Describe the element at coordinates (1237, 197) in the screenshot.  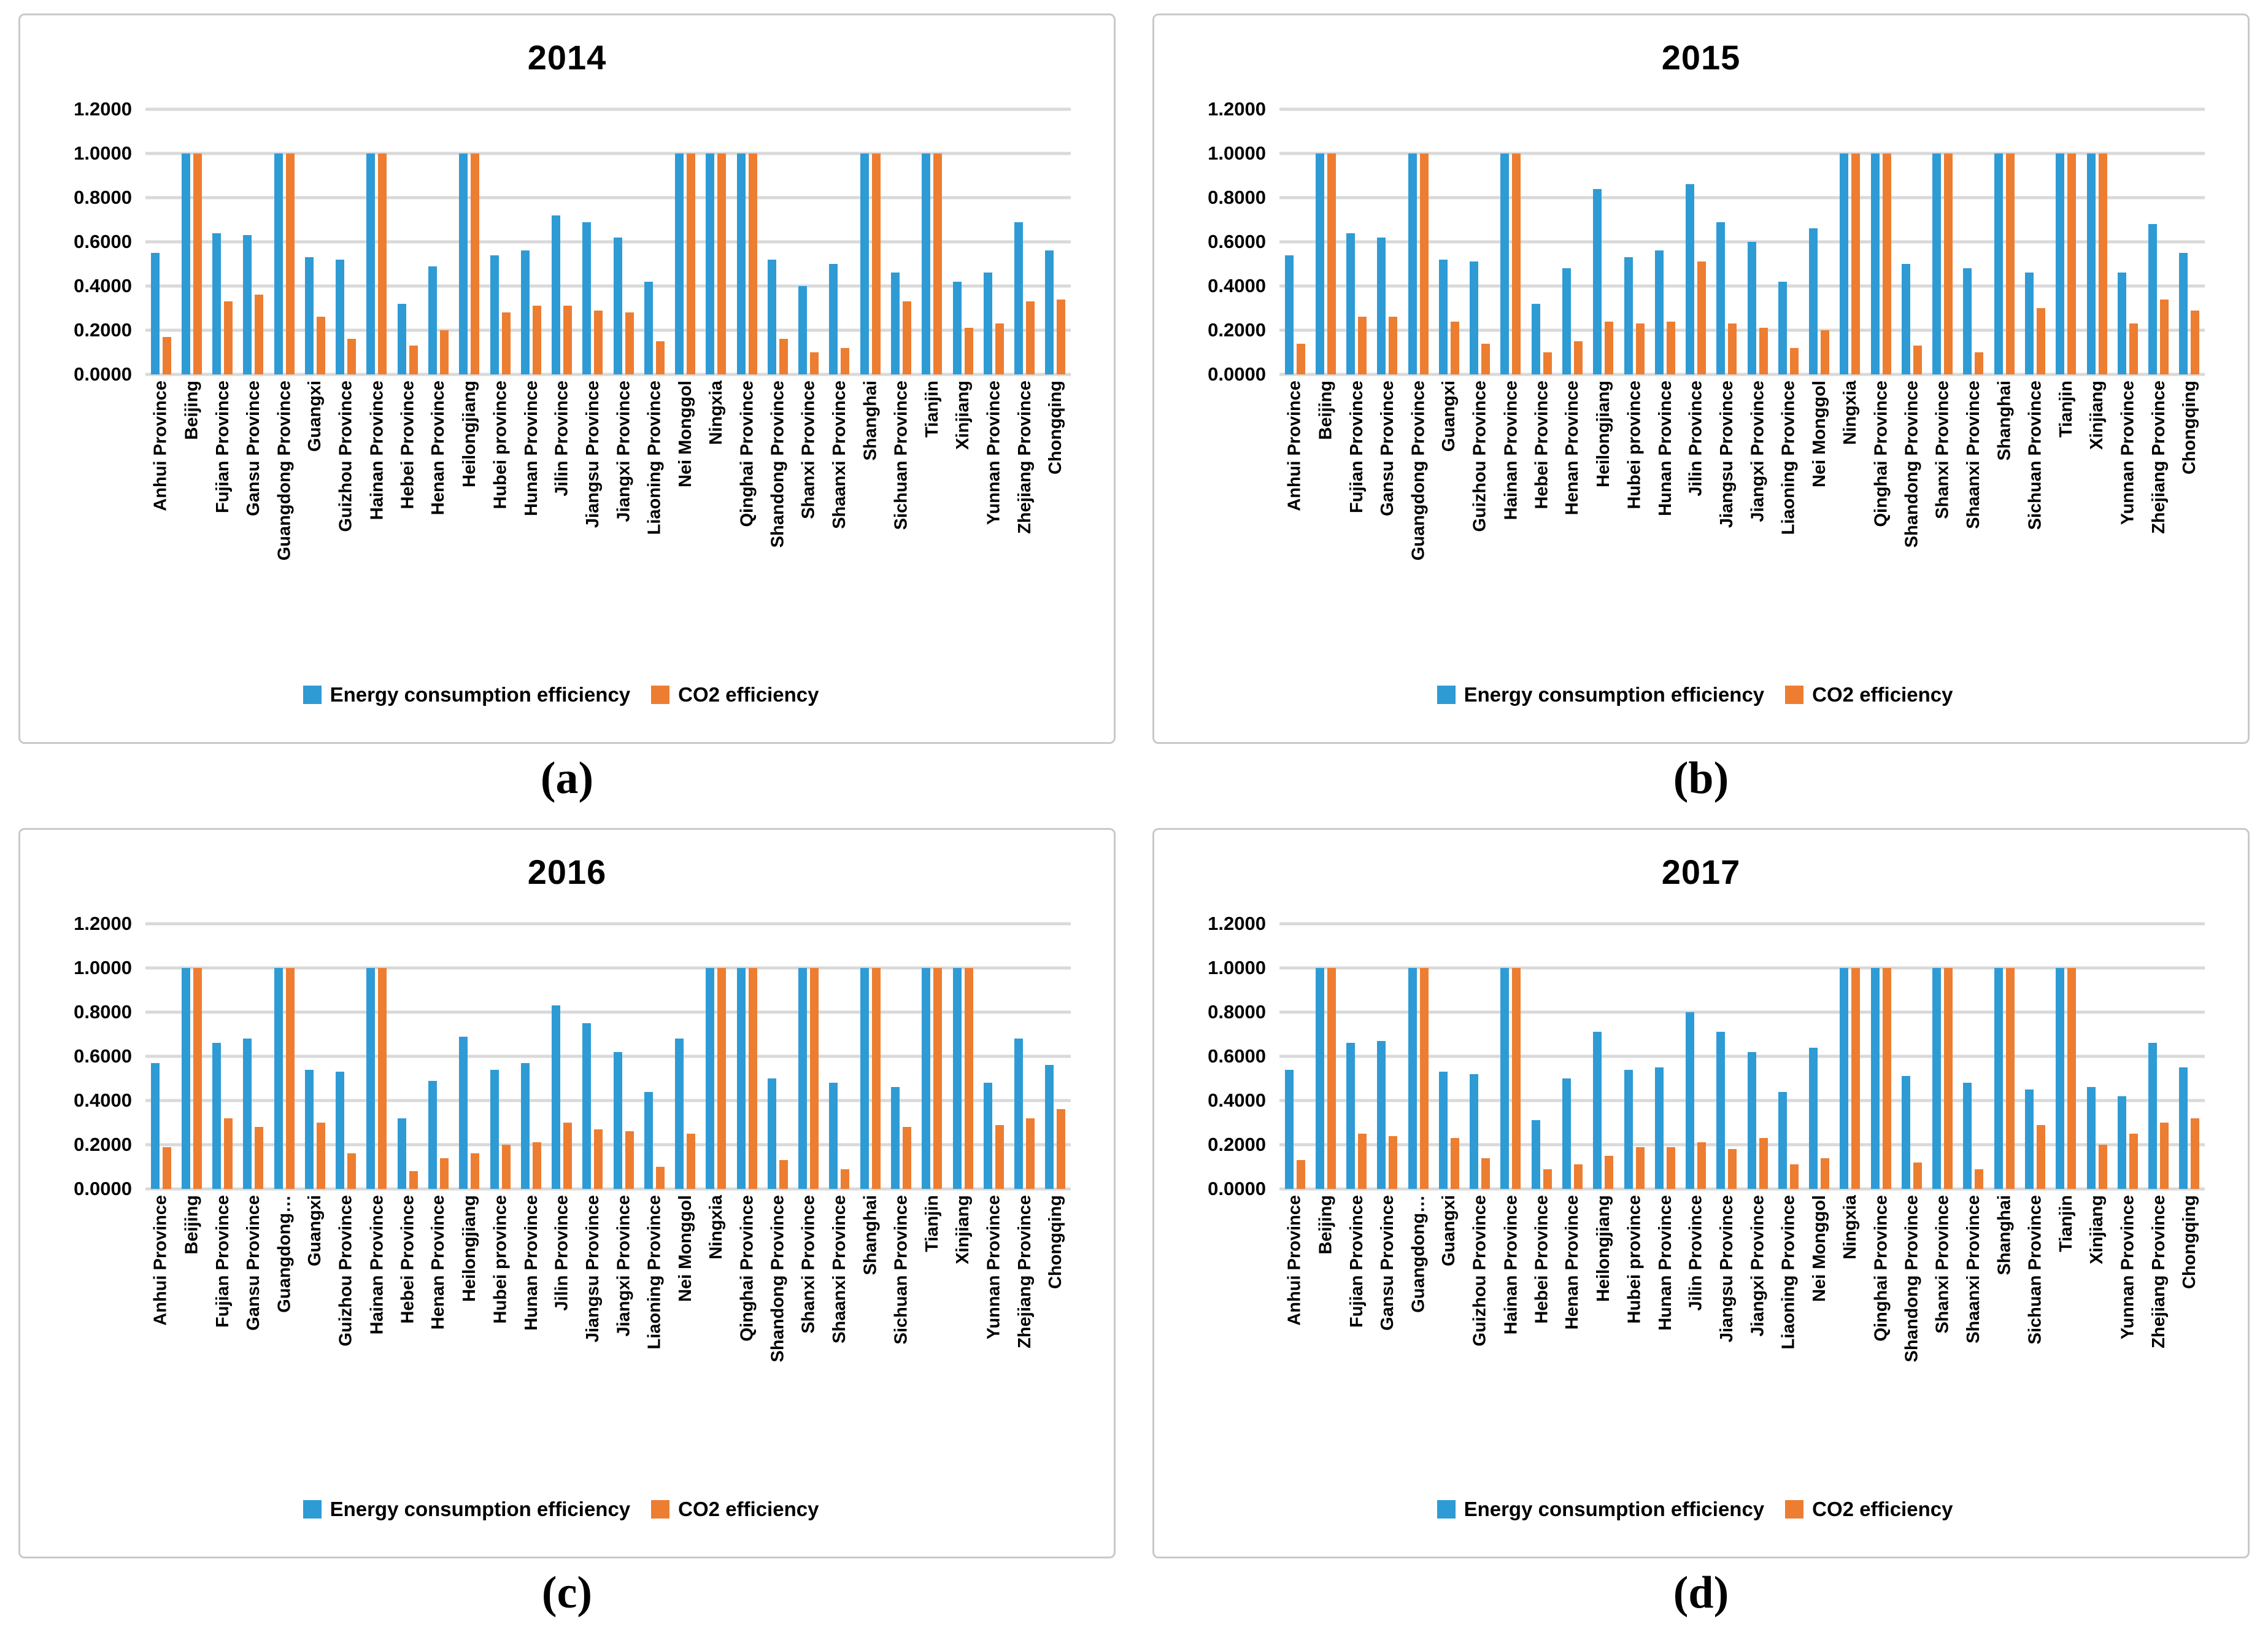
I see `y-tick-label: 0.8000` at that location.